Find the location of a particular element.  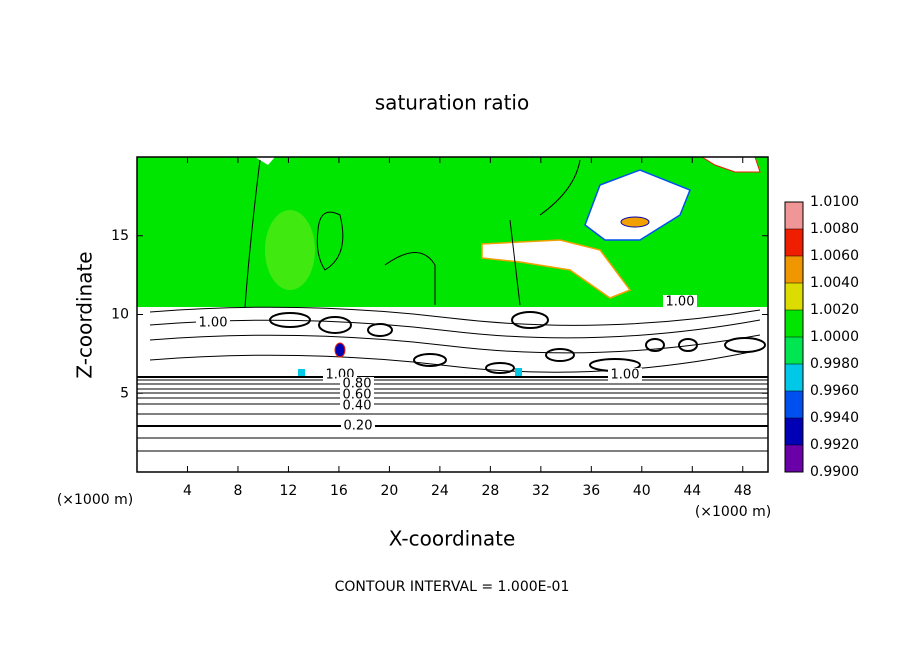

x-tick-label: 8 is located at coordinates (237, 491).